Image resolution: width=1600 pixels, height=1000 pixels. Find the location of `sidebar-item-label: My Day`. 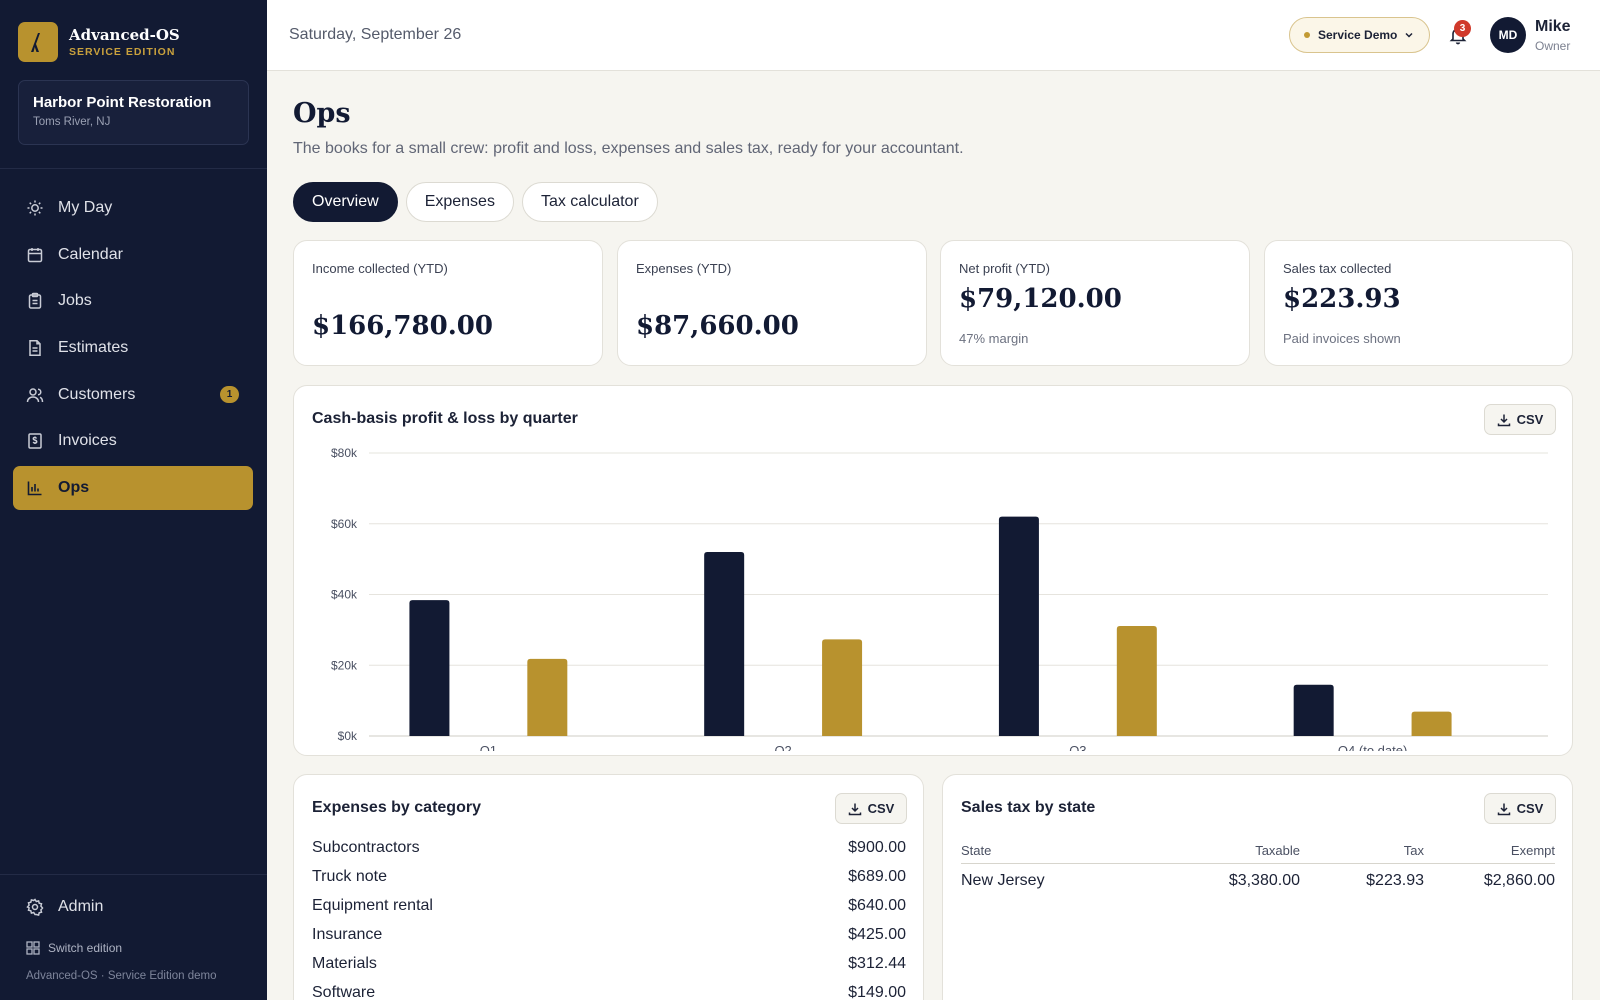

sidebar-item-label: My Day is located at coordinates (85, 207).